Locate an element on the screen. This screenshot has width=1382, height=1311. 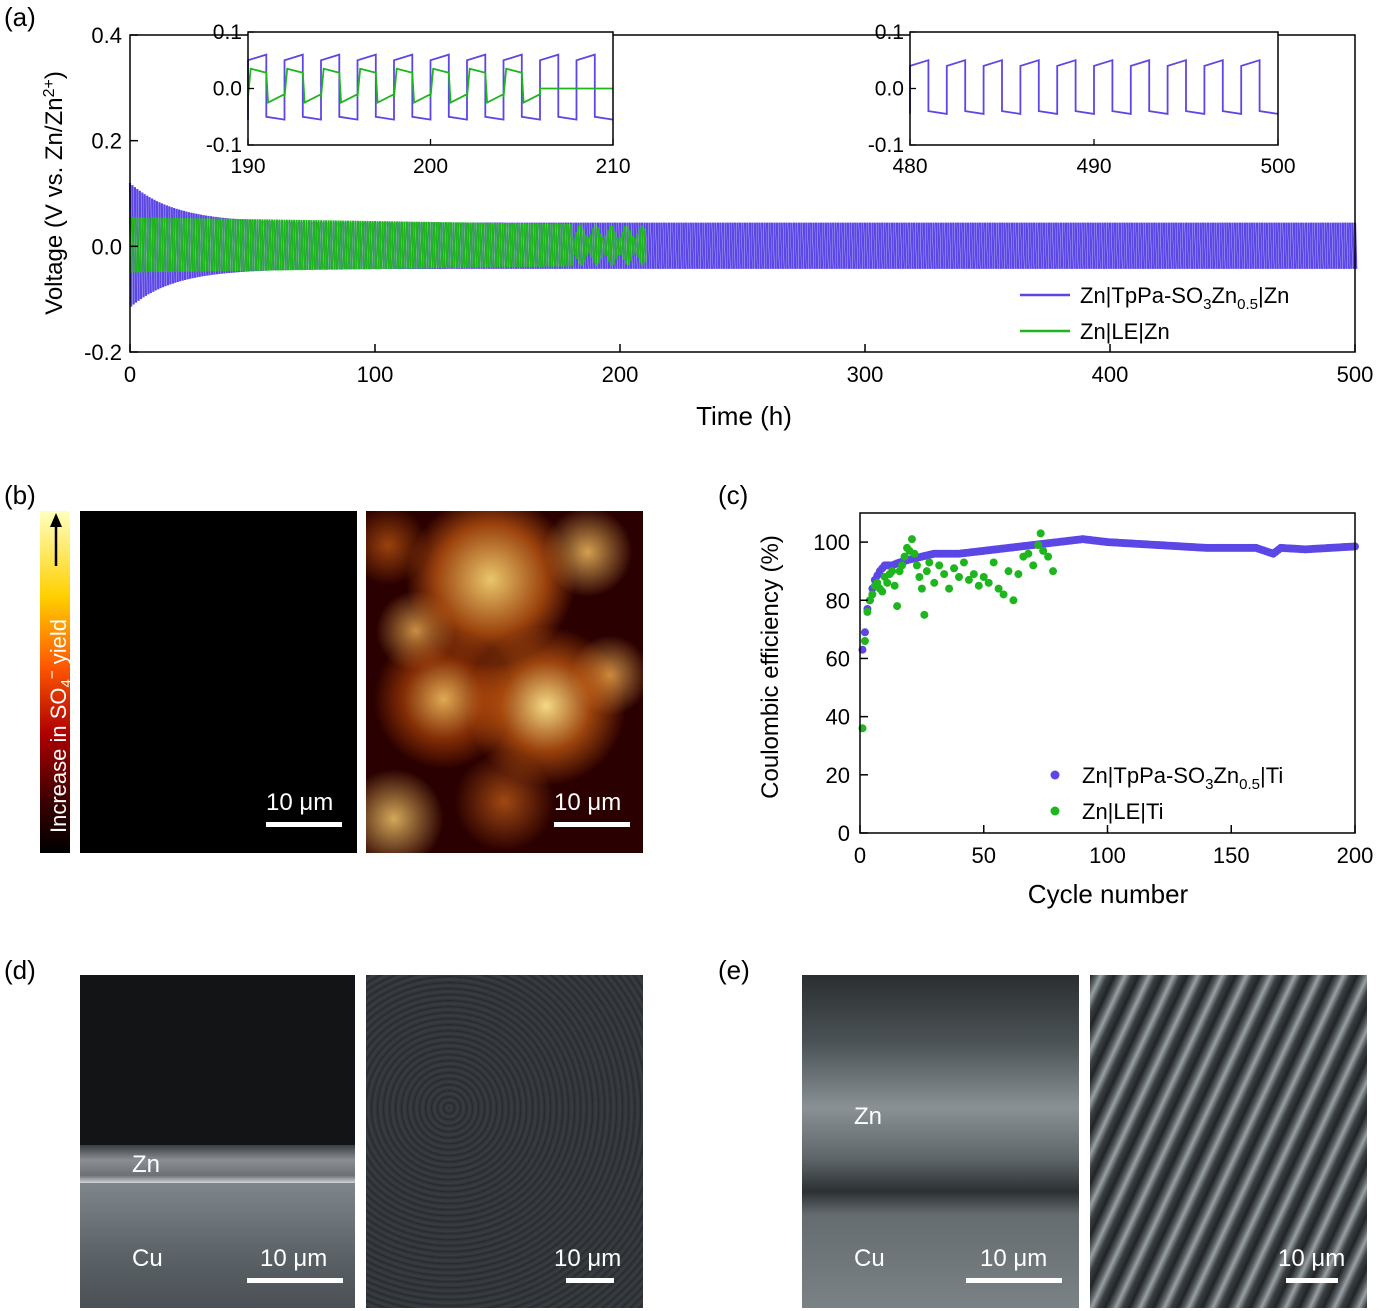
chart-c-ytick-label: 40 is located at coordinates (838, 717).